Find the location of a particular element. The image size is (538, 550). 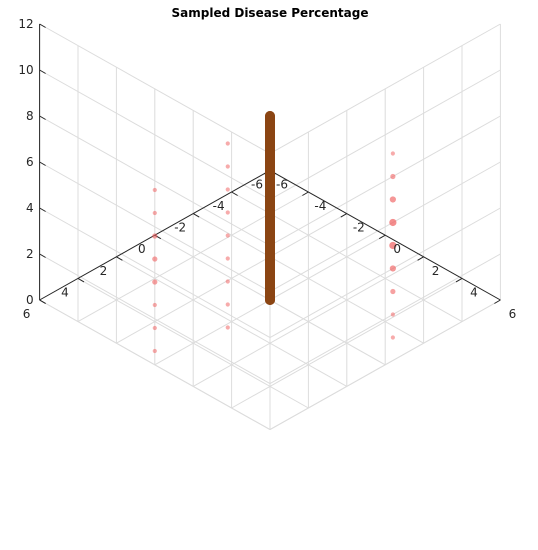

y-tick-label: 4 is located at coordinates (474, 292).